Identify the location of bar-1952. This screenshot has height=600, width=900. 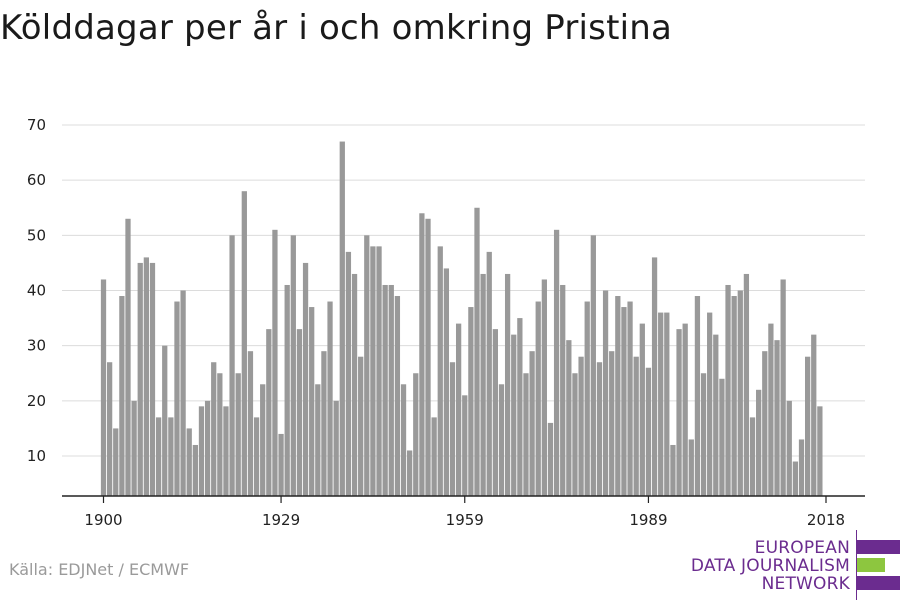
(422, 354).